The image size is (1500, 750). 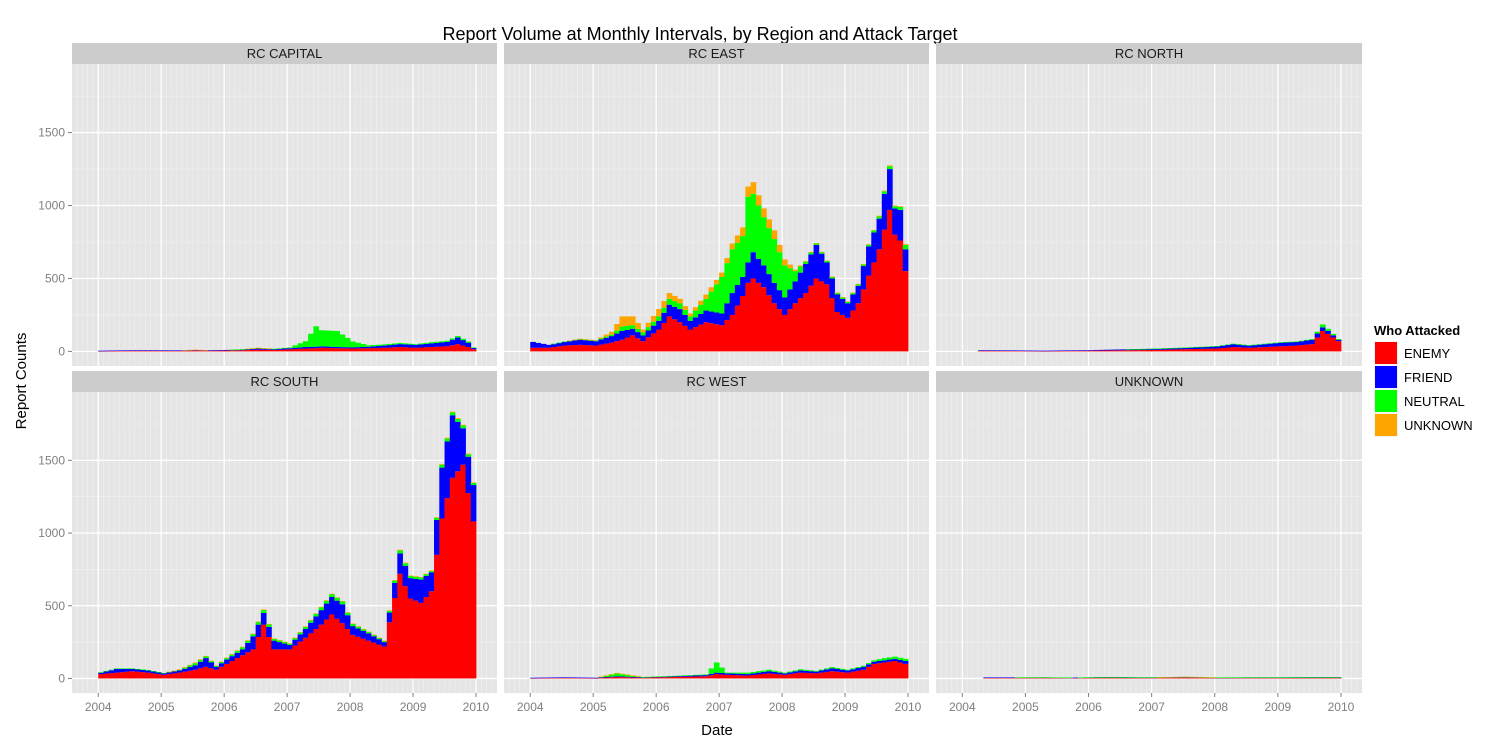 I want to click on y-axis-title: Report Counts, so click(x=21, y=381).